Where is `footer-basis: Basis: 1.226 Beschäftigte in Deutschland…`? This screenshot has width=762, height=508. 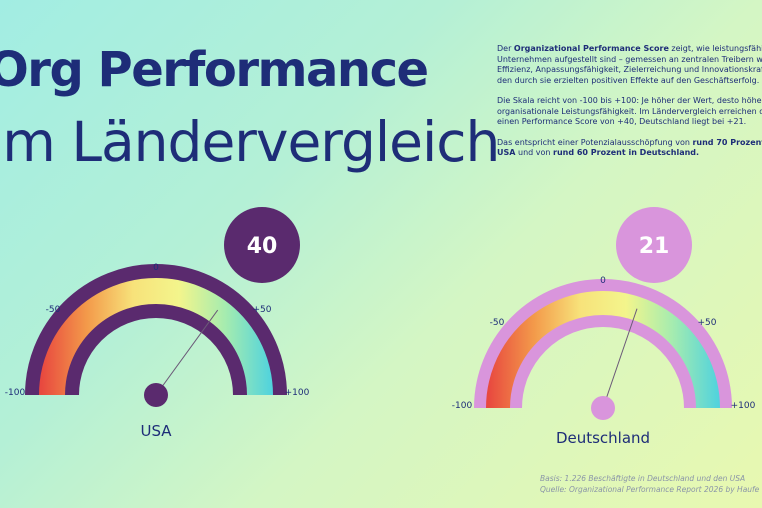
footer-basis: Basis: 1.226 Beschäftigte in Deutschland… is located at coordinates (643, 478).